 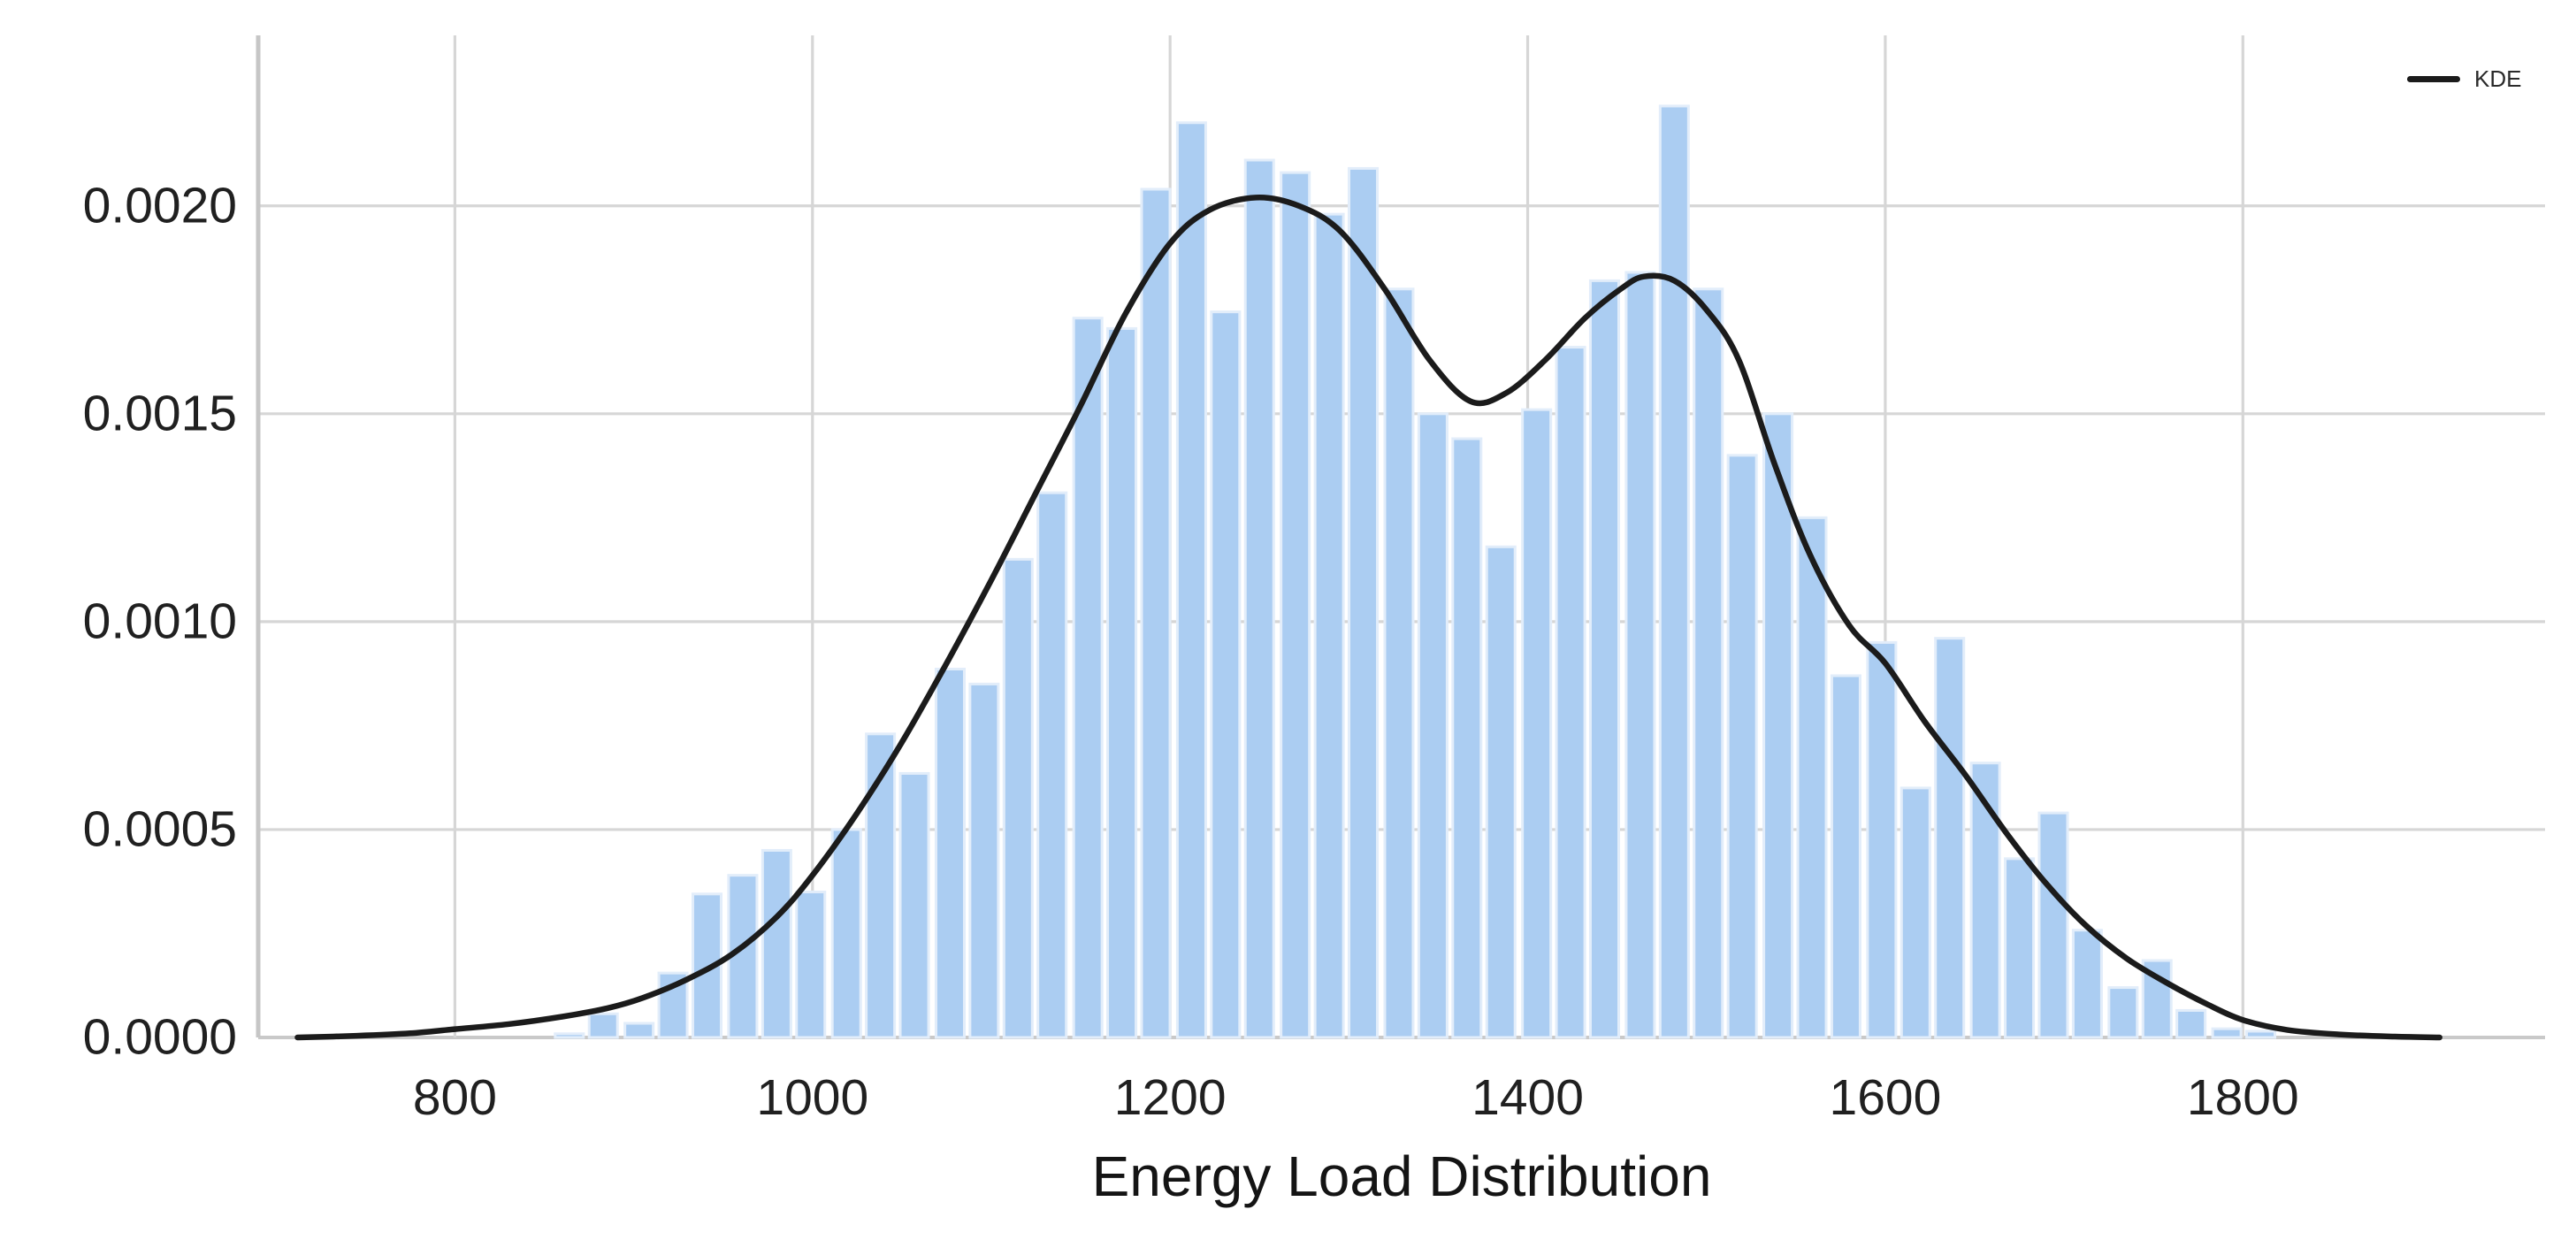 What do you see at coordinates (1886, 1097) in the screenshot?
I see `x-tick-label: 1600` at bounding box center [1886, 1097].